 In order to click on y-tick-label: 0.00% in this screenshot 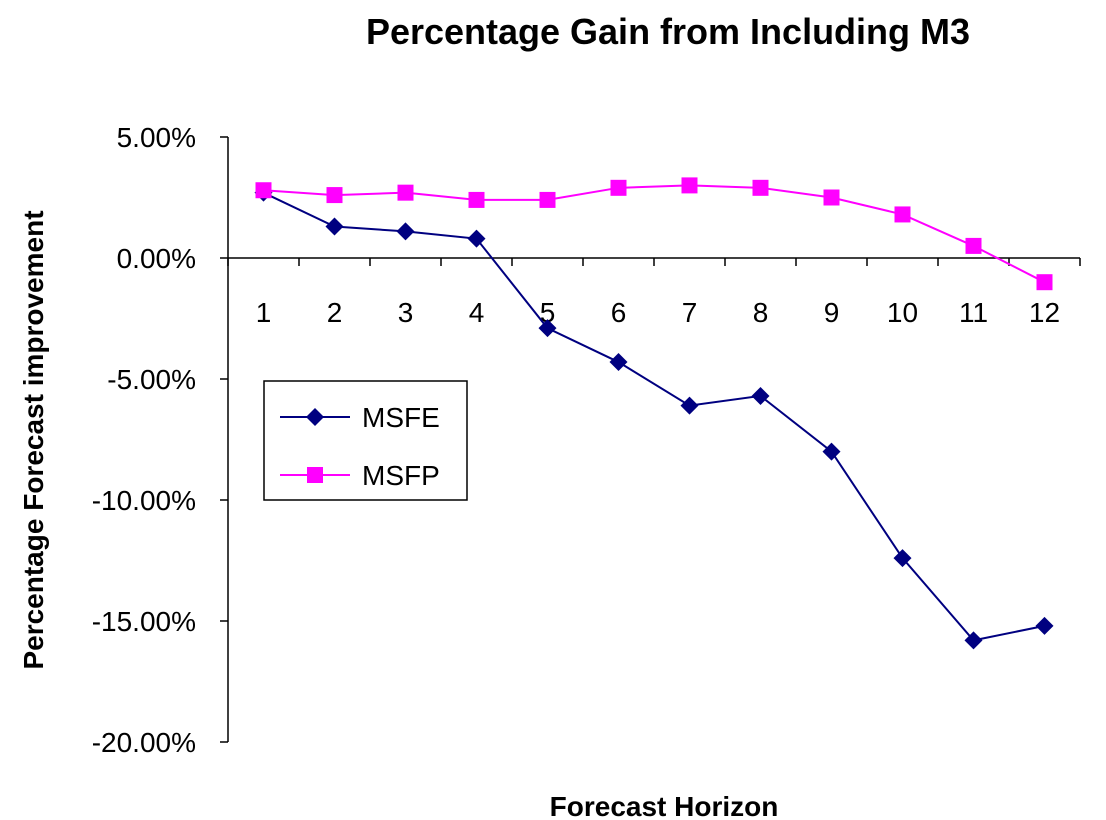, I will do `click(156, 258)`.